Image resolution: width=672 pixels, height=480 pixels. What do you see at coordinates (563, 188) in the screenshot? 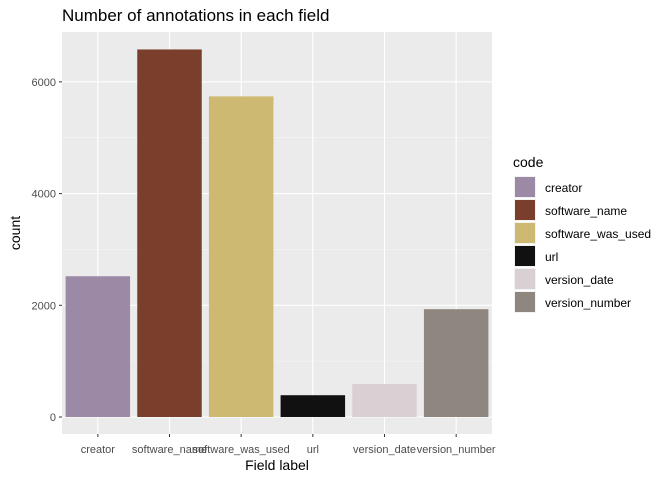
I see `legend-label: creator` at bounding box center [563, 188].